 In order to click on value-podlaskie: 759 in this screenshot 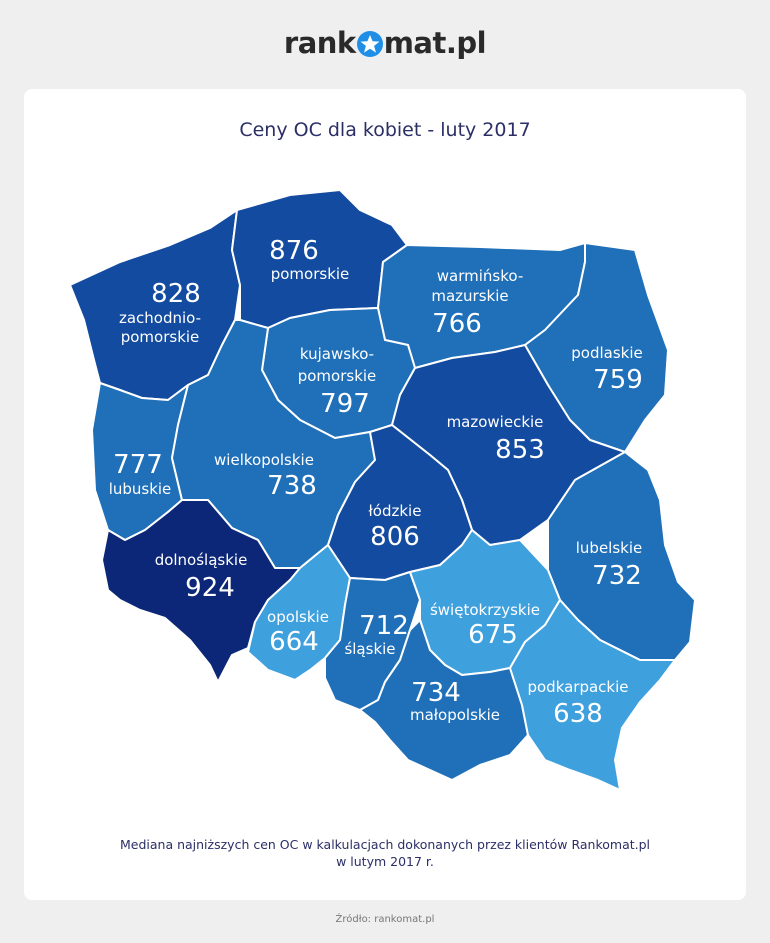, I will do `click(618, 380)`.